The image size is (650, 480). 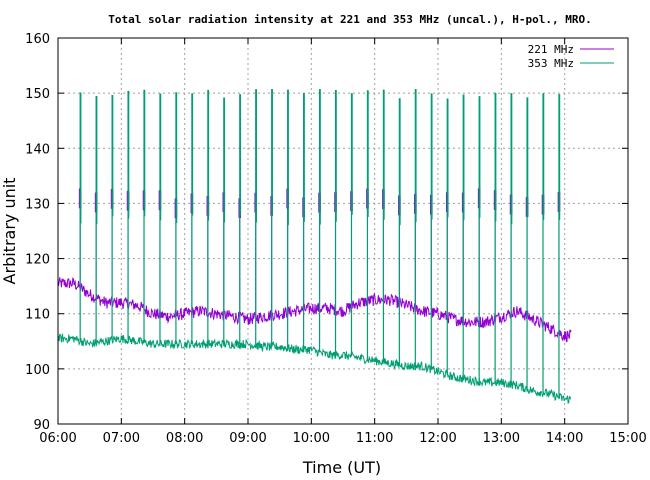 I want to click on y-tick-label: 160, so click(x=37, y=39).